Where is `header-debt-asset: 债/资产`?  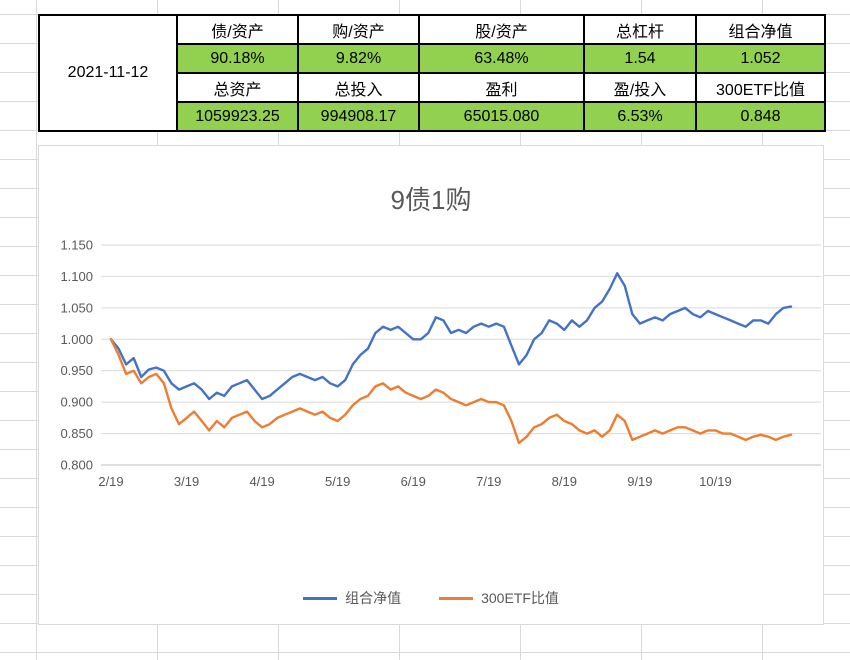
header-debt-asset: 债/资产 is located at coordinates (237, 29).